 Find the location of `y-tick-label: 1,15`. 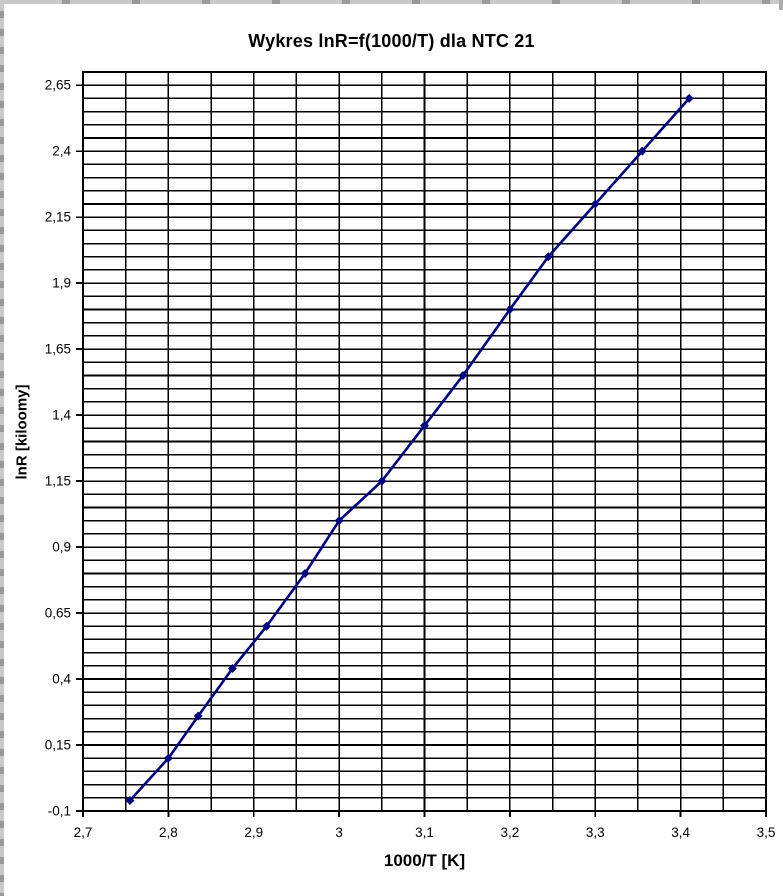

y-tick-label: 1,15 is located at coordinates (58, 481).